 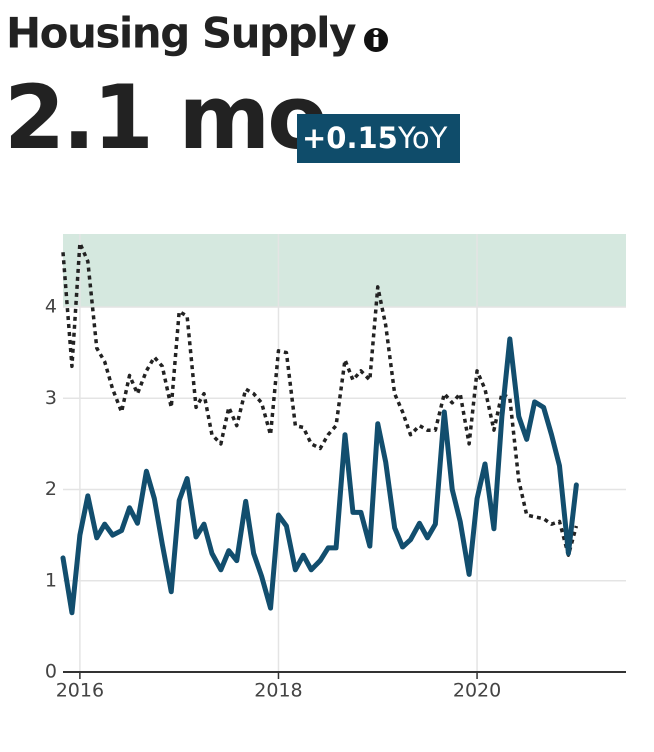 I want to click on x-tick-label: 2018, so click(x=278, y=691).